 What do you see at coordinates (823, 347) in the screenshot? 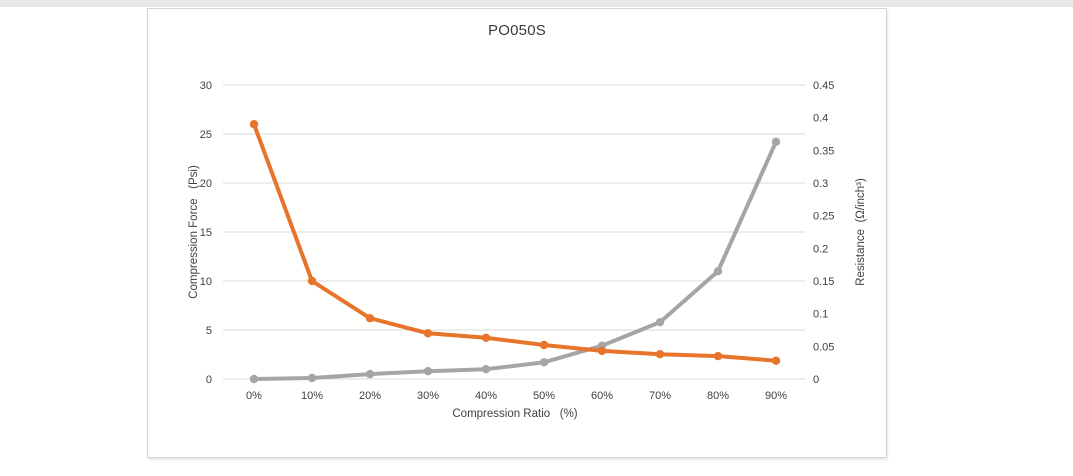
I see `right-axis-tick-label: 0.05` at bounding box center [823, 347].